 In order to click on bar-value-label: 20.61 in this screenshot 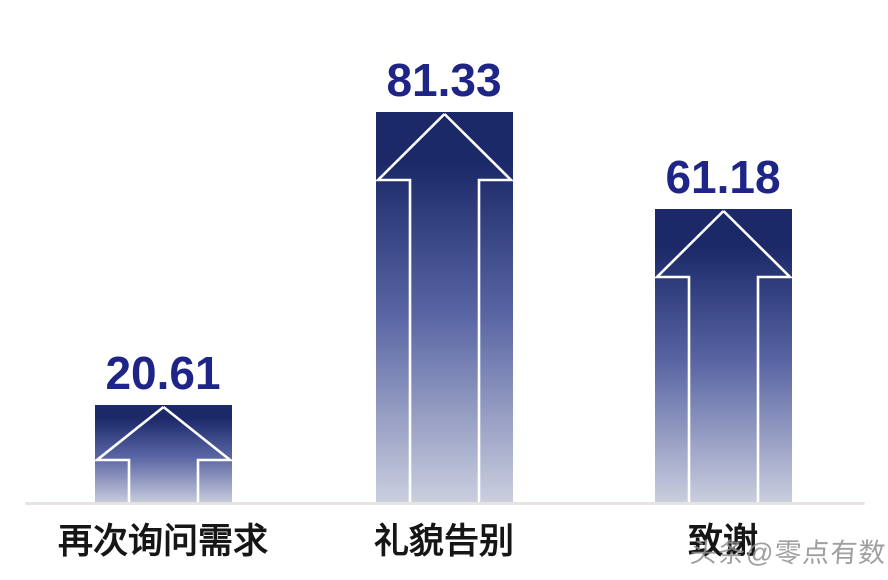, I will do `click(163, 373)`.